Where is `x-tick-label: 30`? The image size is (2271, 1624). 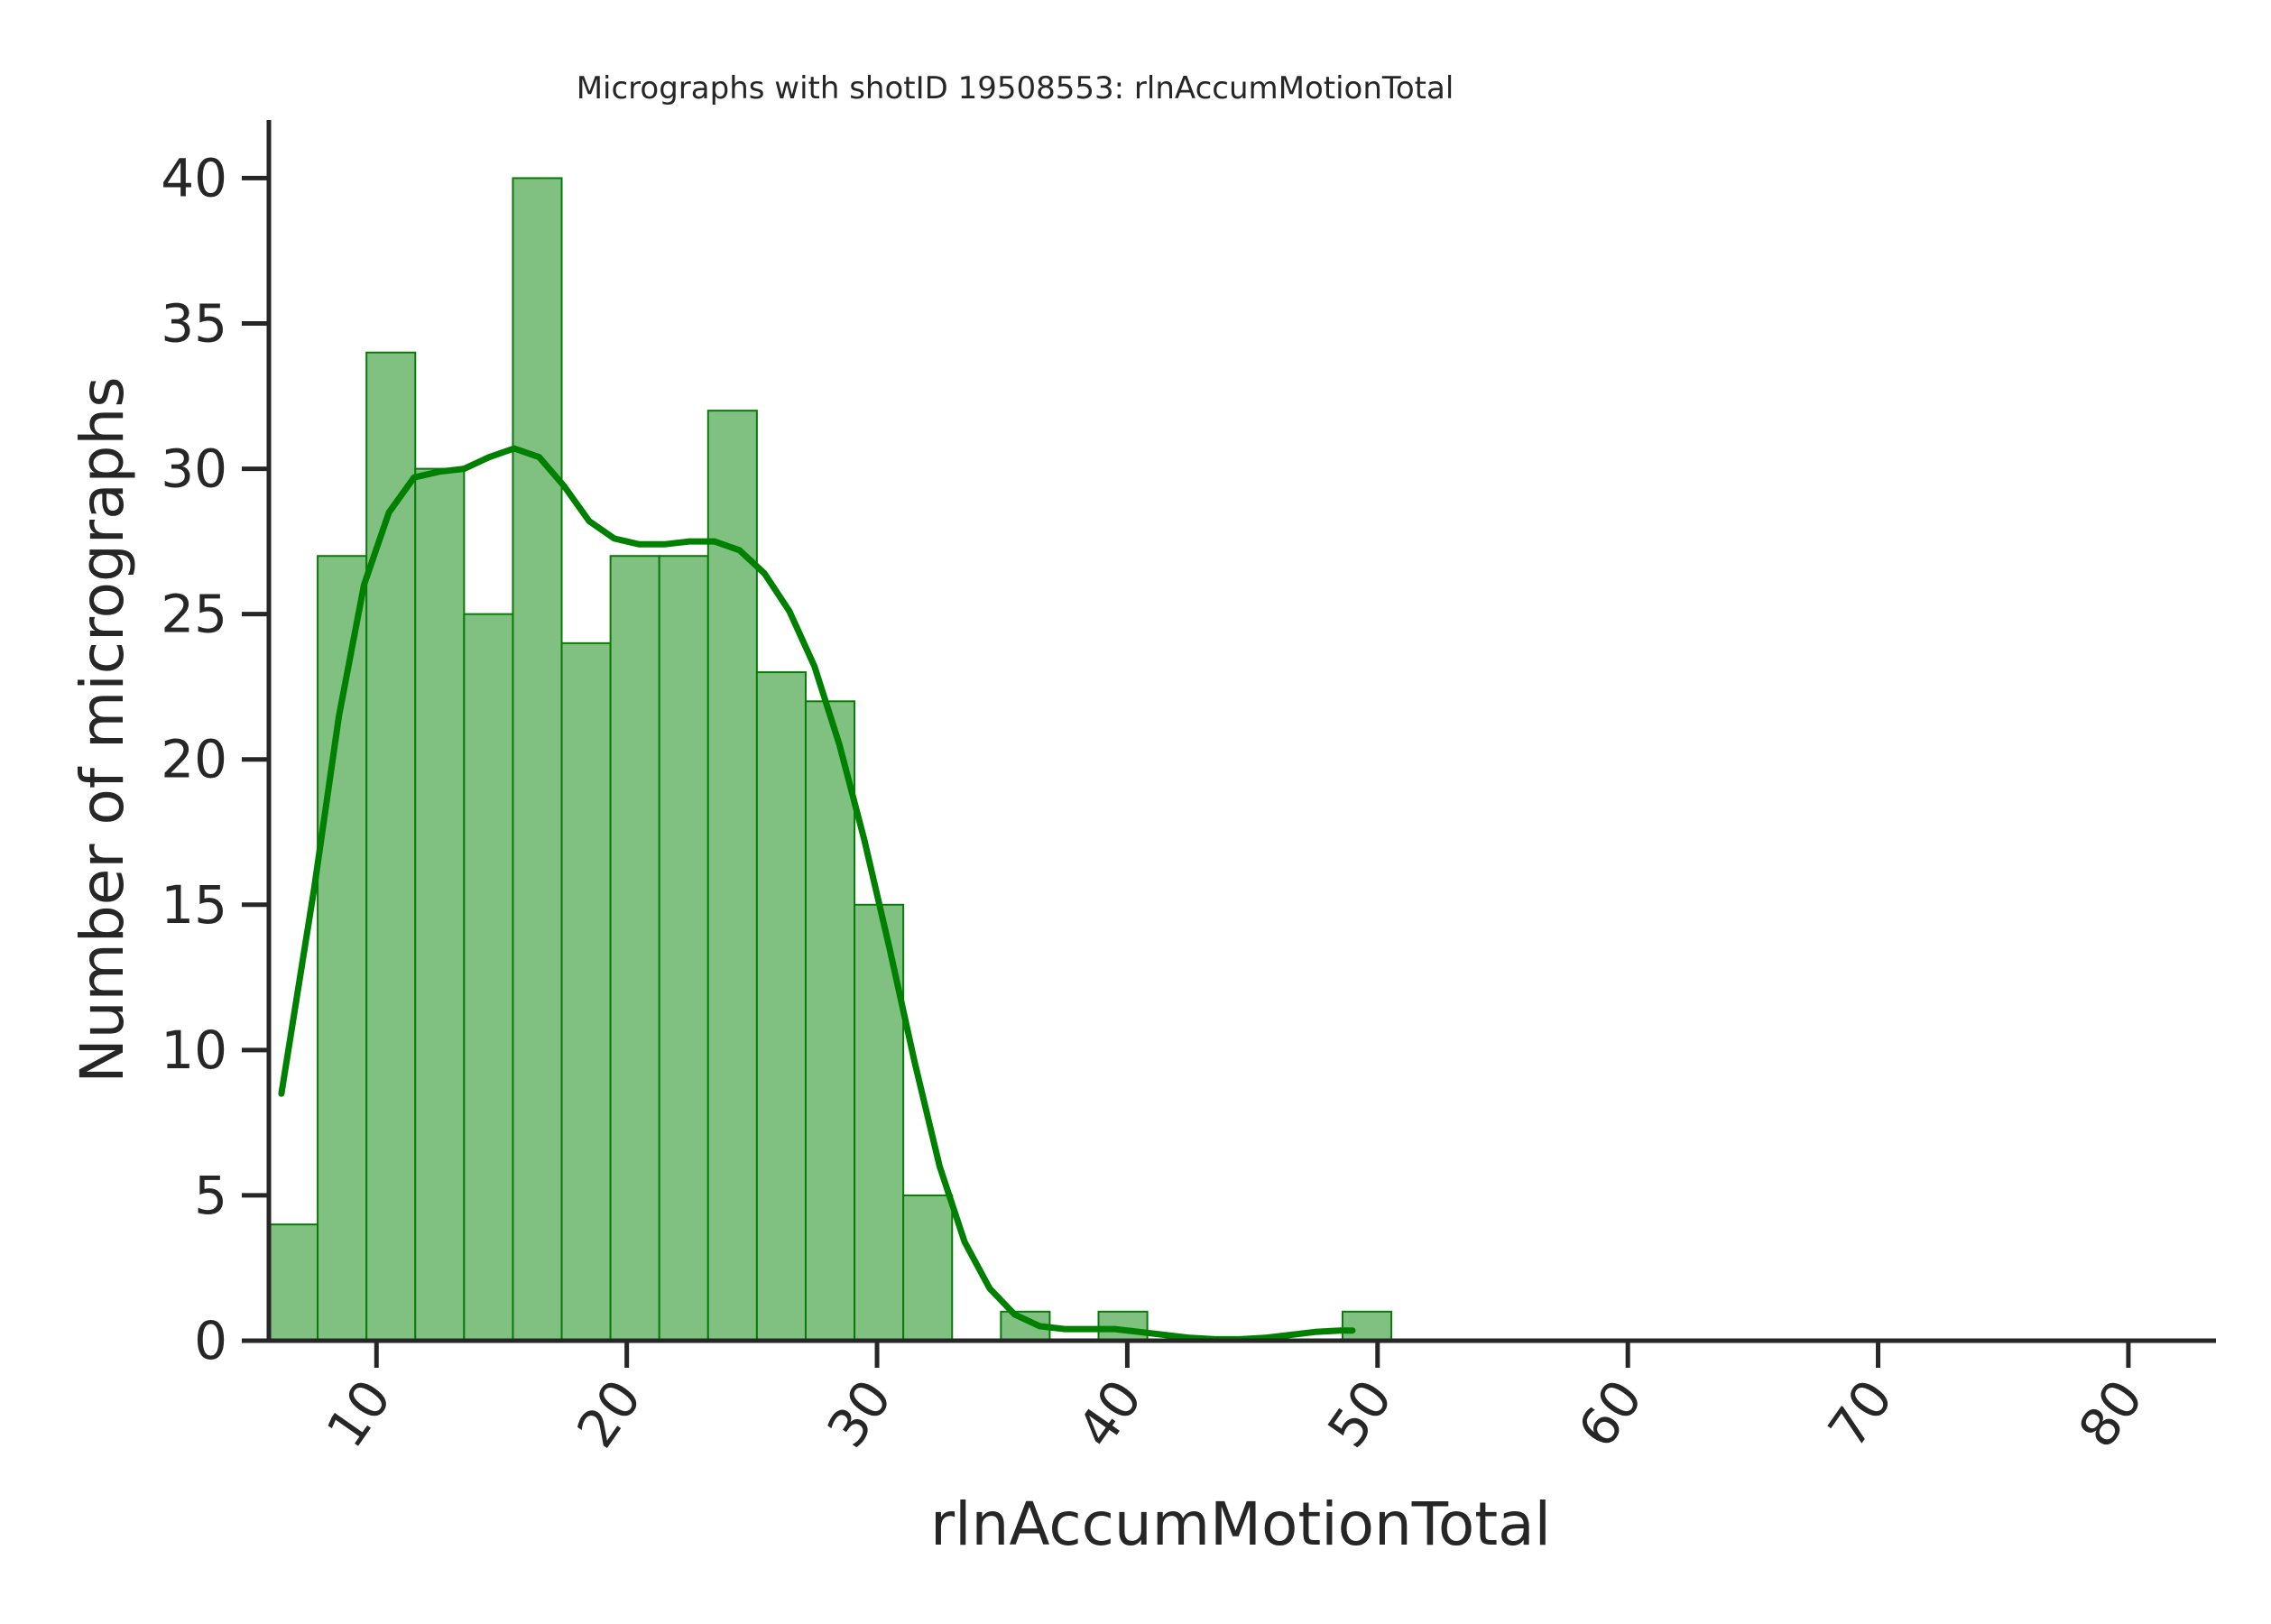
x-tick-label: 30 is located at coordinates (859, 1414).